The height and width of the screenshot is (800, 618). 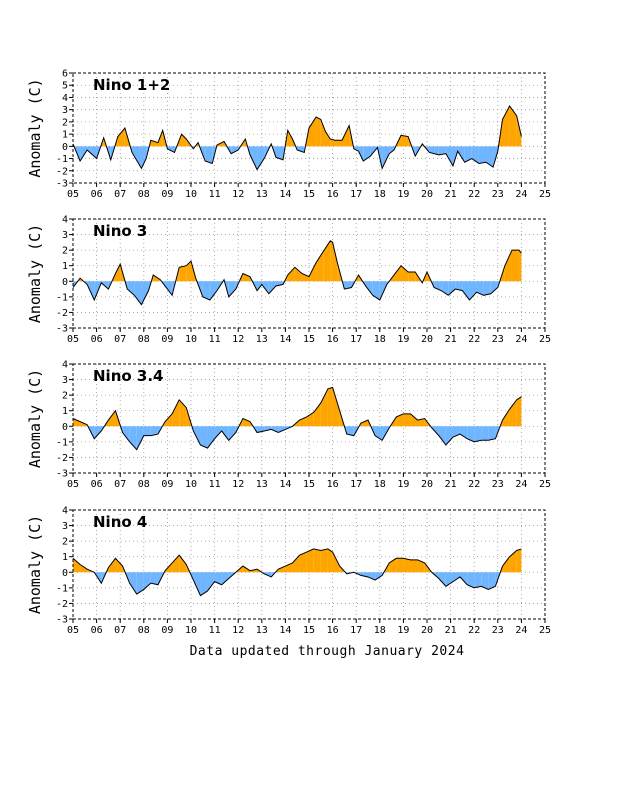 I want to click on x-tick-label: 15, so click(x=309, y=630).